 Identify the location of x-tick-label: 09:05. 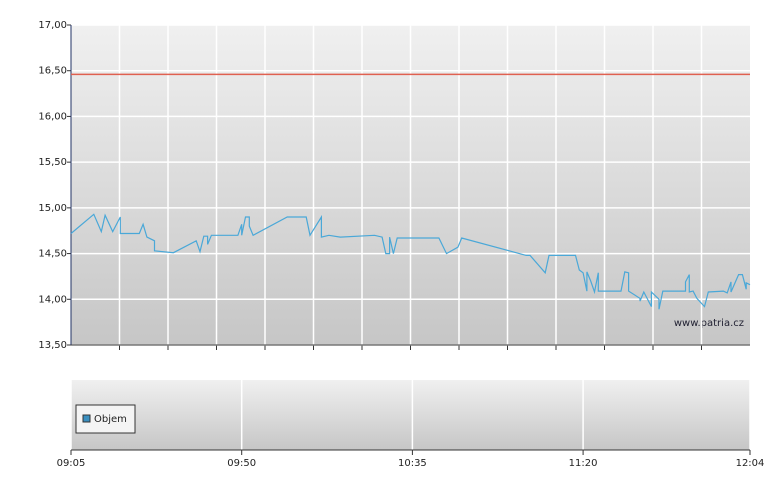
(71, 463).